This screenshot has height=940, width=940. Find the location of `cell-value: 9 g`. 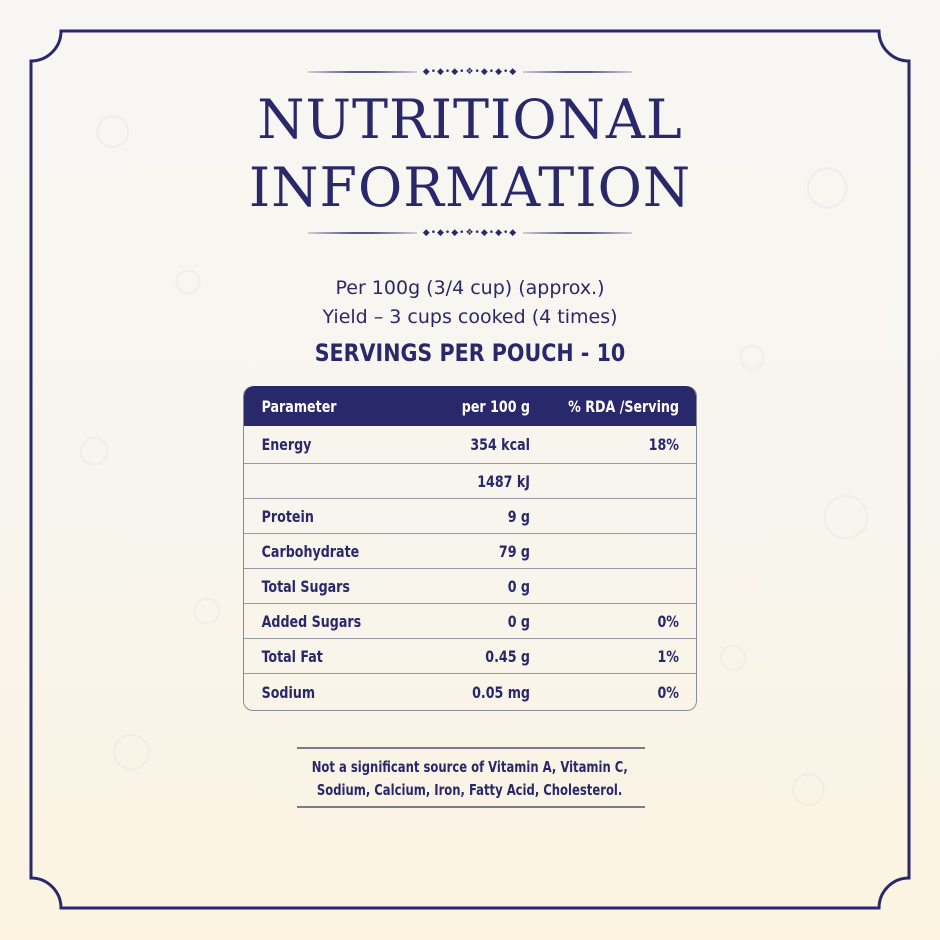

cell-value: 9 g is located at coordinates (518, 516).